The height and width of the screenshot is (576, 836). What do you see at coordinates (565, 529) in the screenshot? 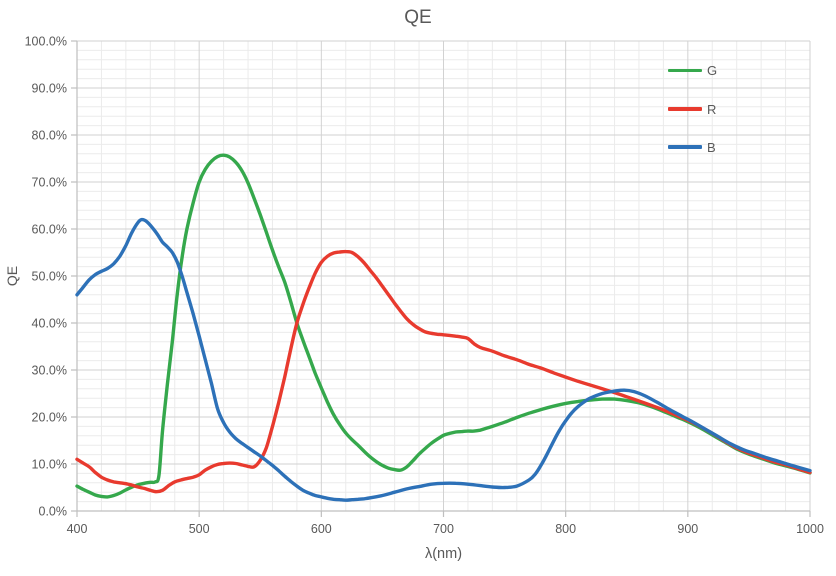
I see `x-tick-label: 800` at bounding box center [565, 529].